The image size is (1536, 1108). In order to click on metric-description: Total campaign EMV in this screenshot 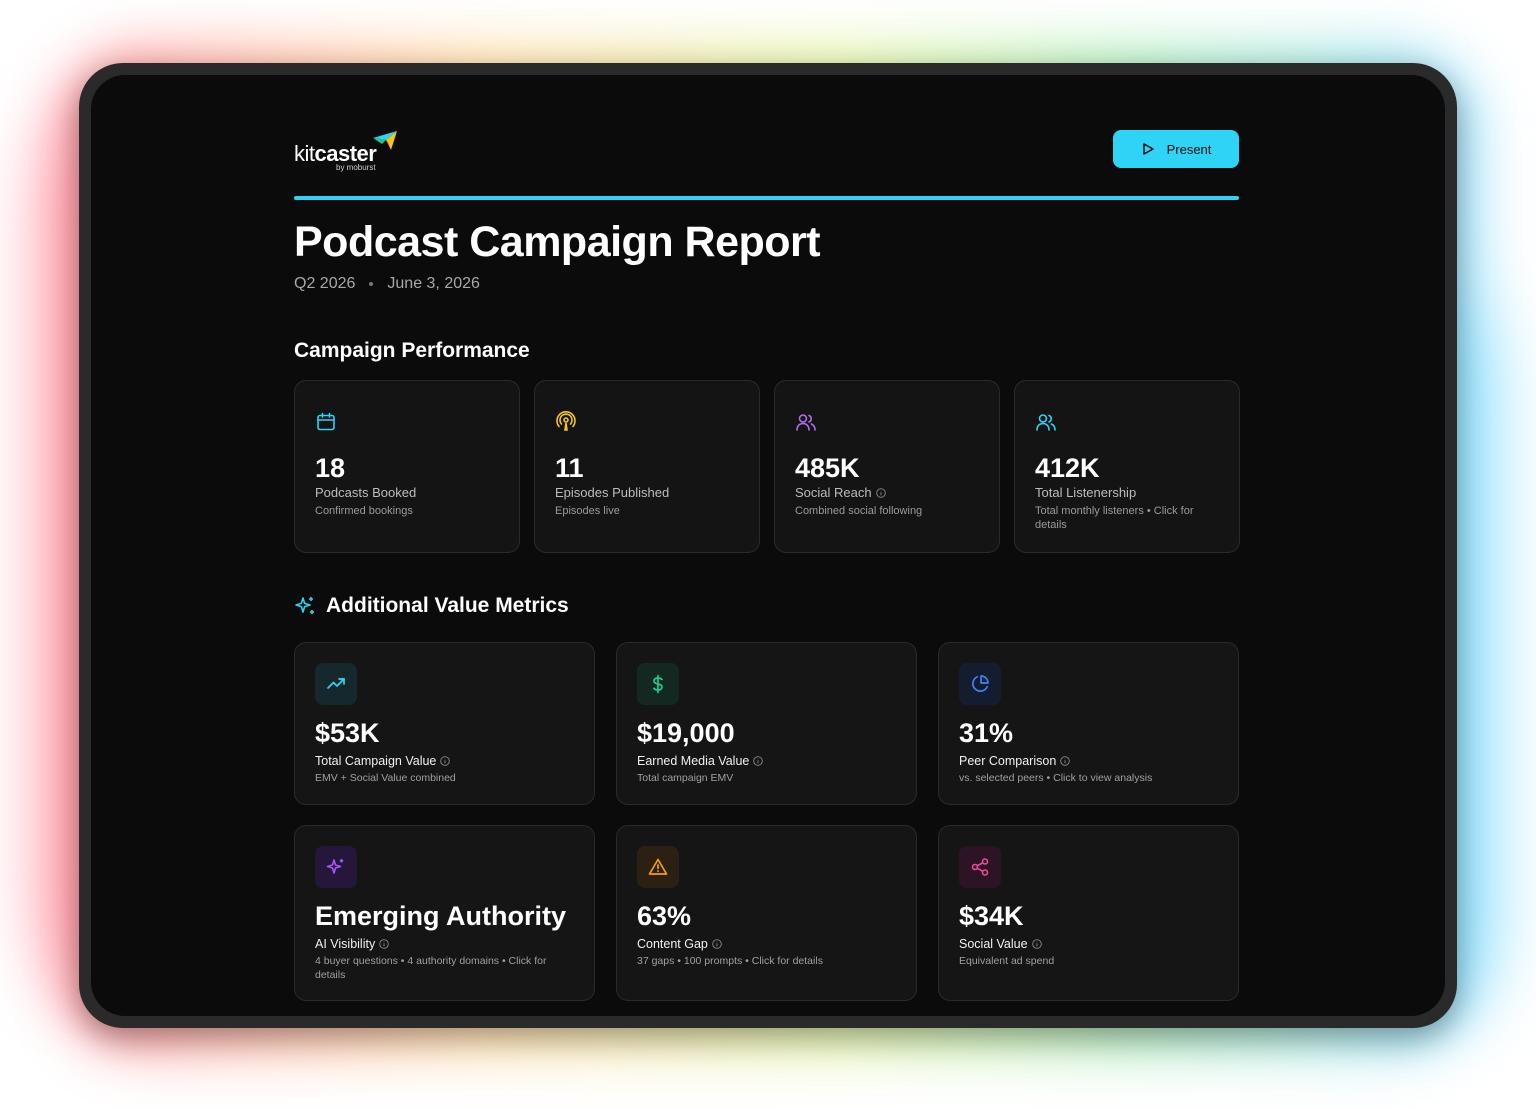, I will do `click(685, 778)`.